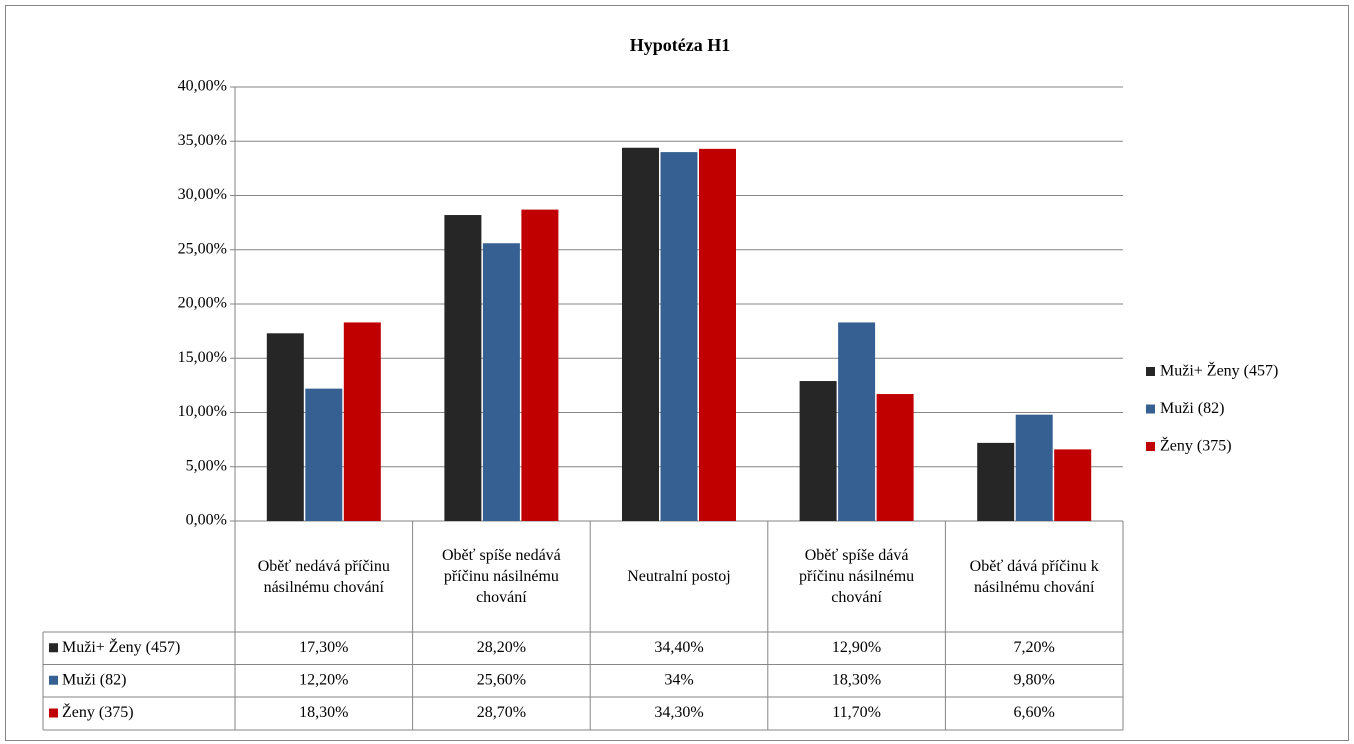  I want to click on table-row-label: Muži+ Ženy (457), so click(121, 646).